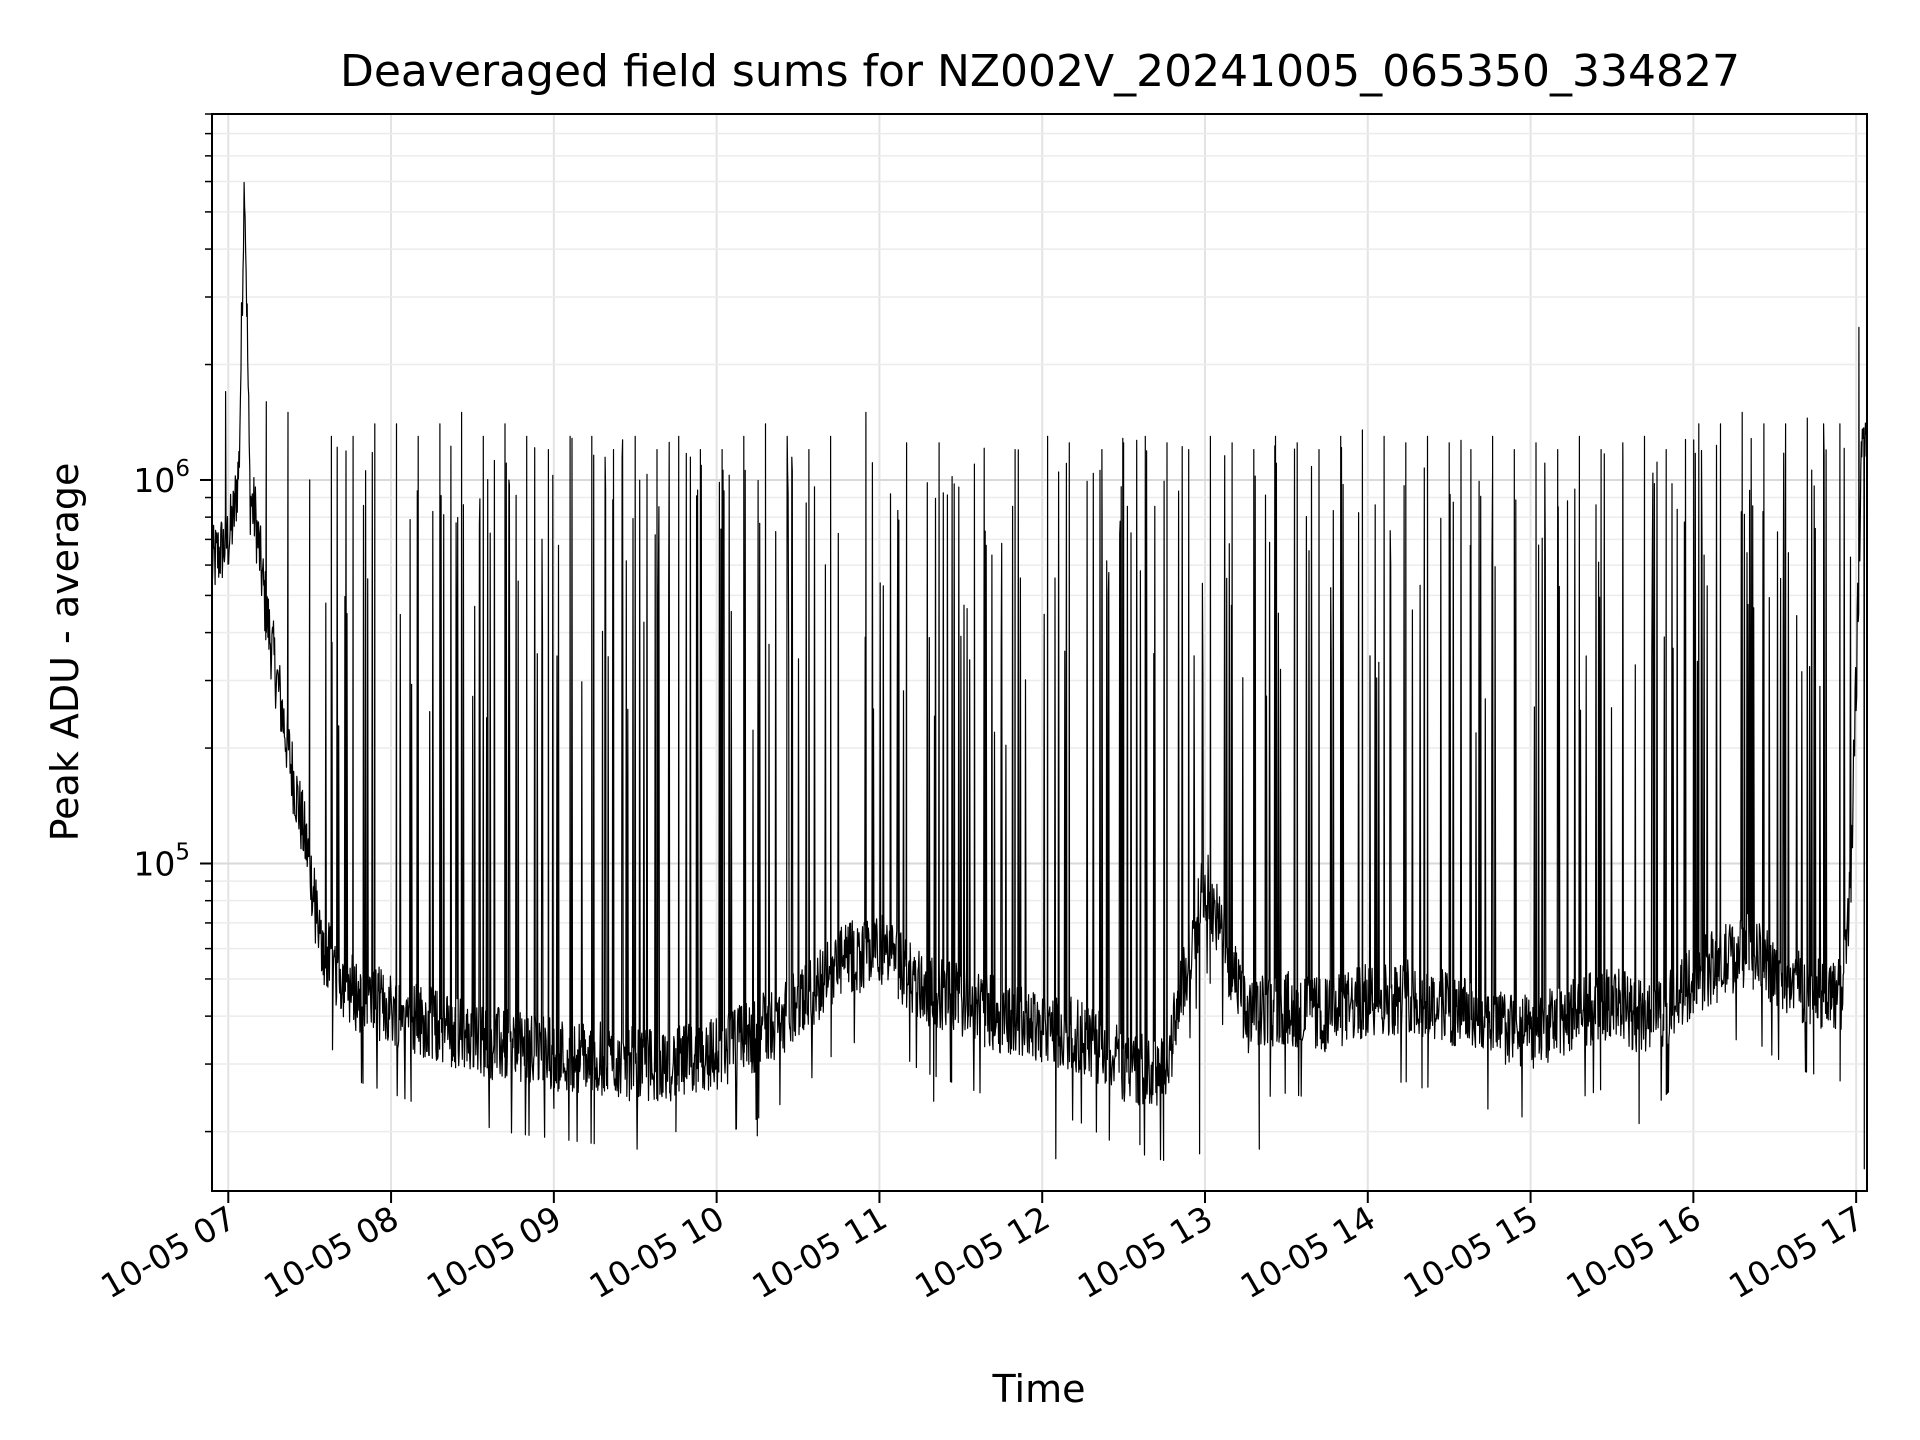  I want to click on y-axis-label: Peak ADU - average, so click(65, 652).